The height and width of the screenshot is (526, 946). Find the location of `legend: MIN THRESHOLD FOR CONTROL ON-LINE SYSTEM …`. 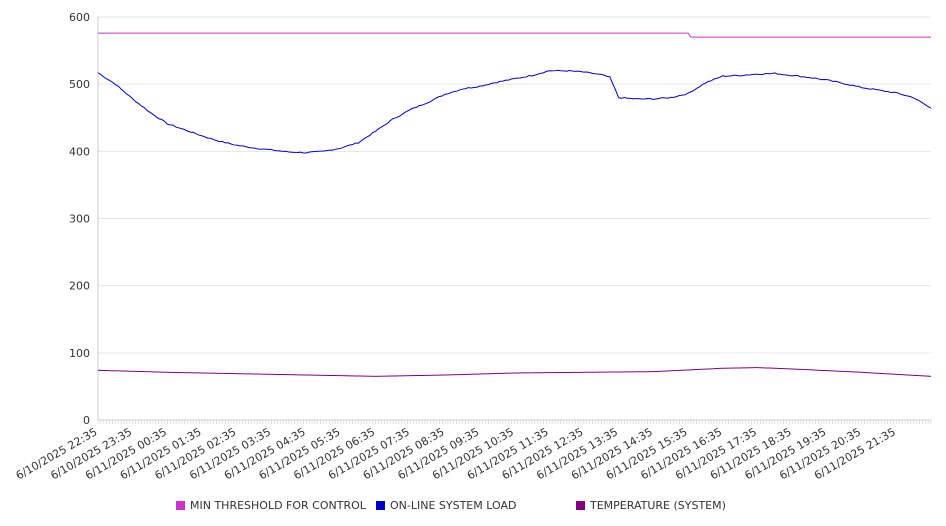

legend: MIN THRESHOLD FOR CONTROL ON-LINE SYSTEM … is located at coordinates (451, 505).